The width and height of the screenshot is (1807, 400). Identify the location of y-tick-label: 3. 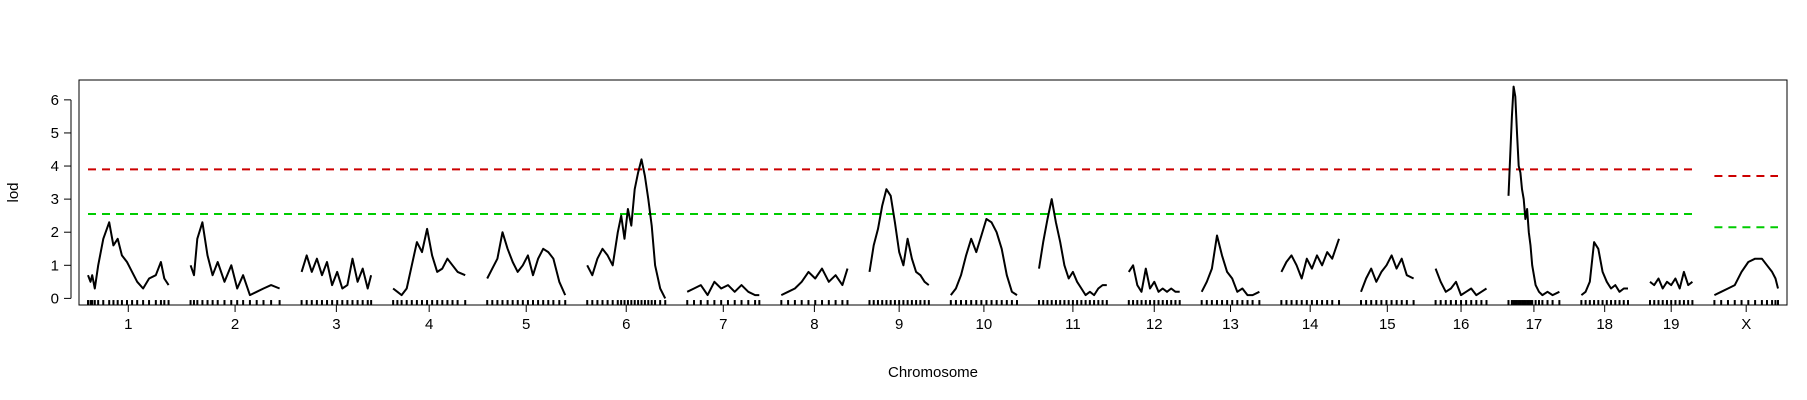
(55, 199).